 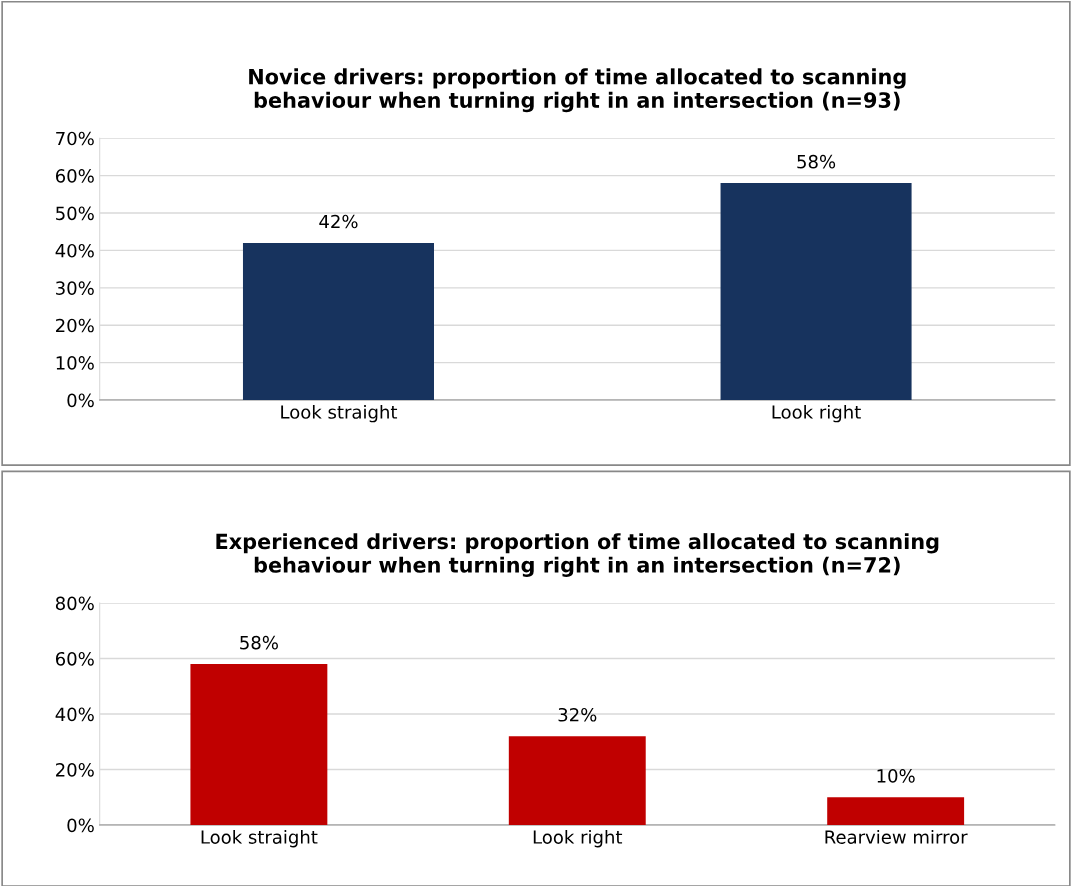 What do you see at coordinates (577, 90) in the screenshot?
I see `chart-title: Novice drivers: proportion of time allocated to scanning behaviour when turning right in an intersection (n=93)` at bounding box center [577, 90].